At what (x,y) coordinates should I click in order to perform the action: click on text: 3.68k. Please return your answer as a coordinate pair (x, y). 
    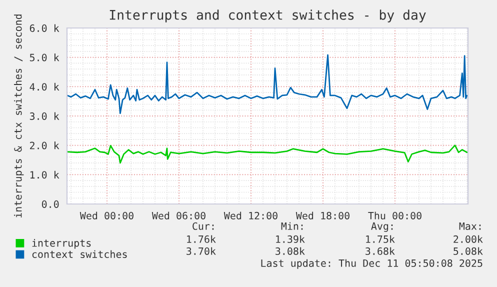
    Looking at the image, I should click on (380, 251).